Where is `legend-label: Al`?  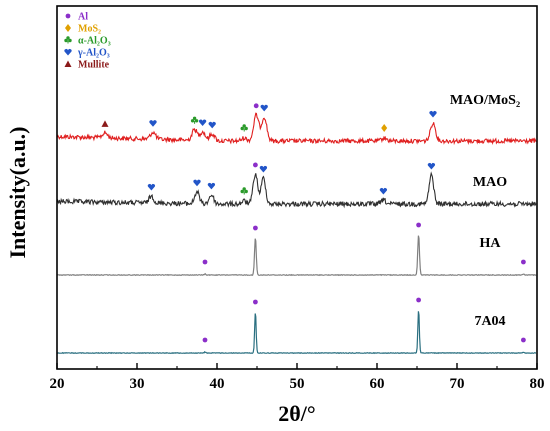
legend-label: Al is located at coordinates (83, 17).